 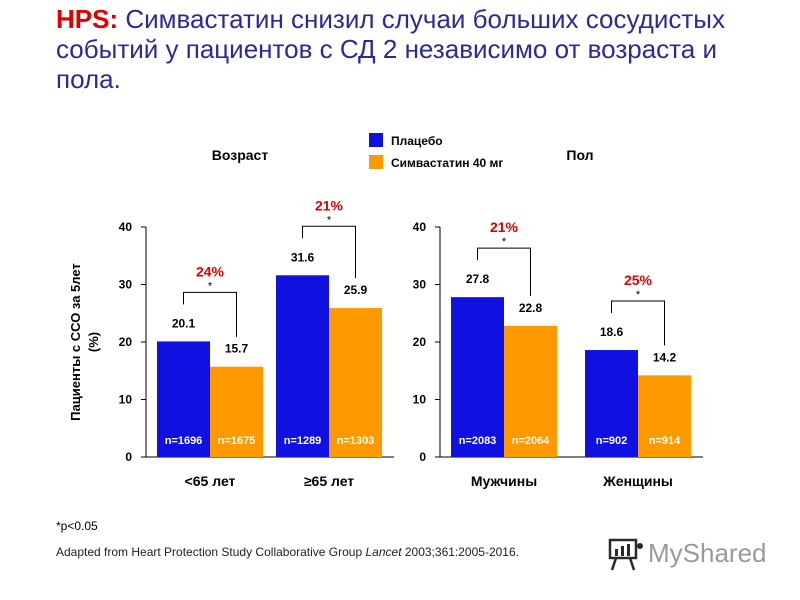 I want to click on risk-reduction-label: 25%, so click(x=638, y=280).